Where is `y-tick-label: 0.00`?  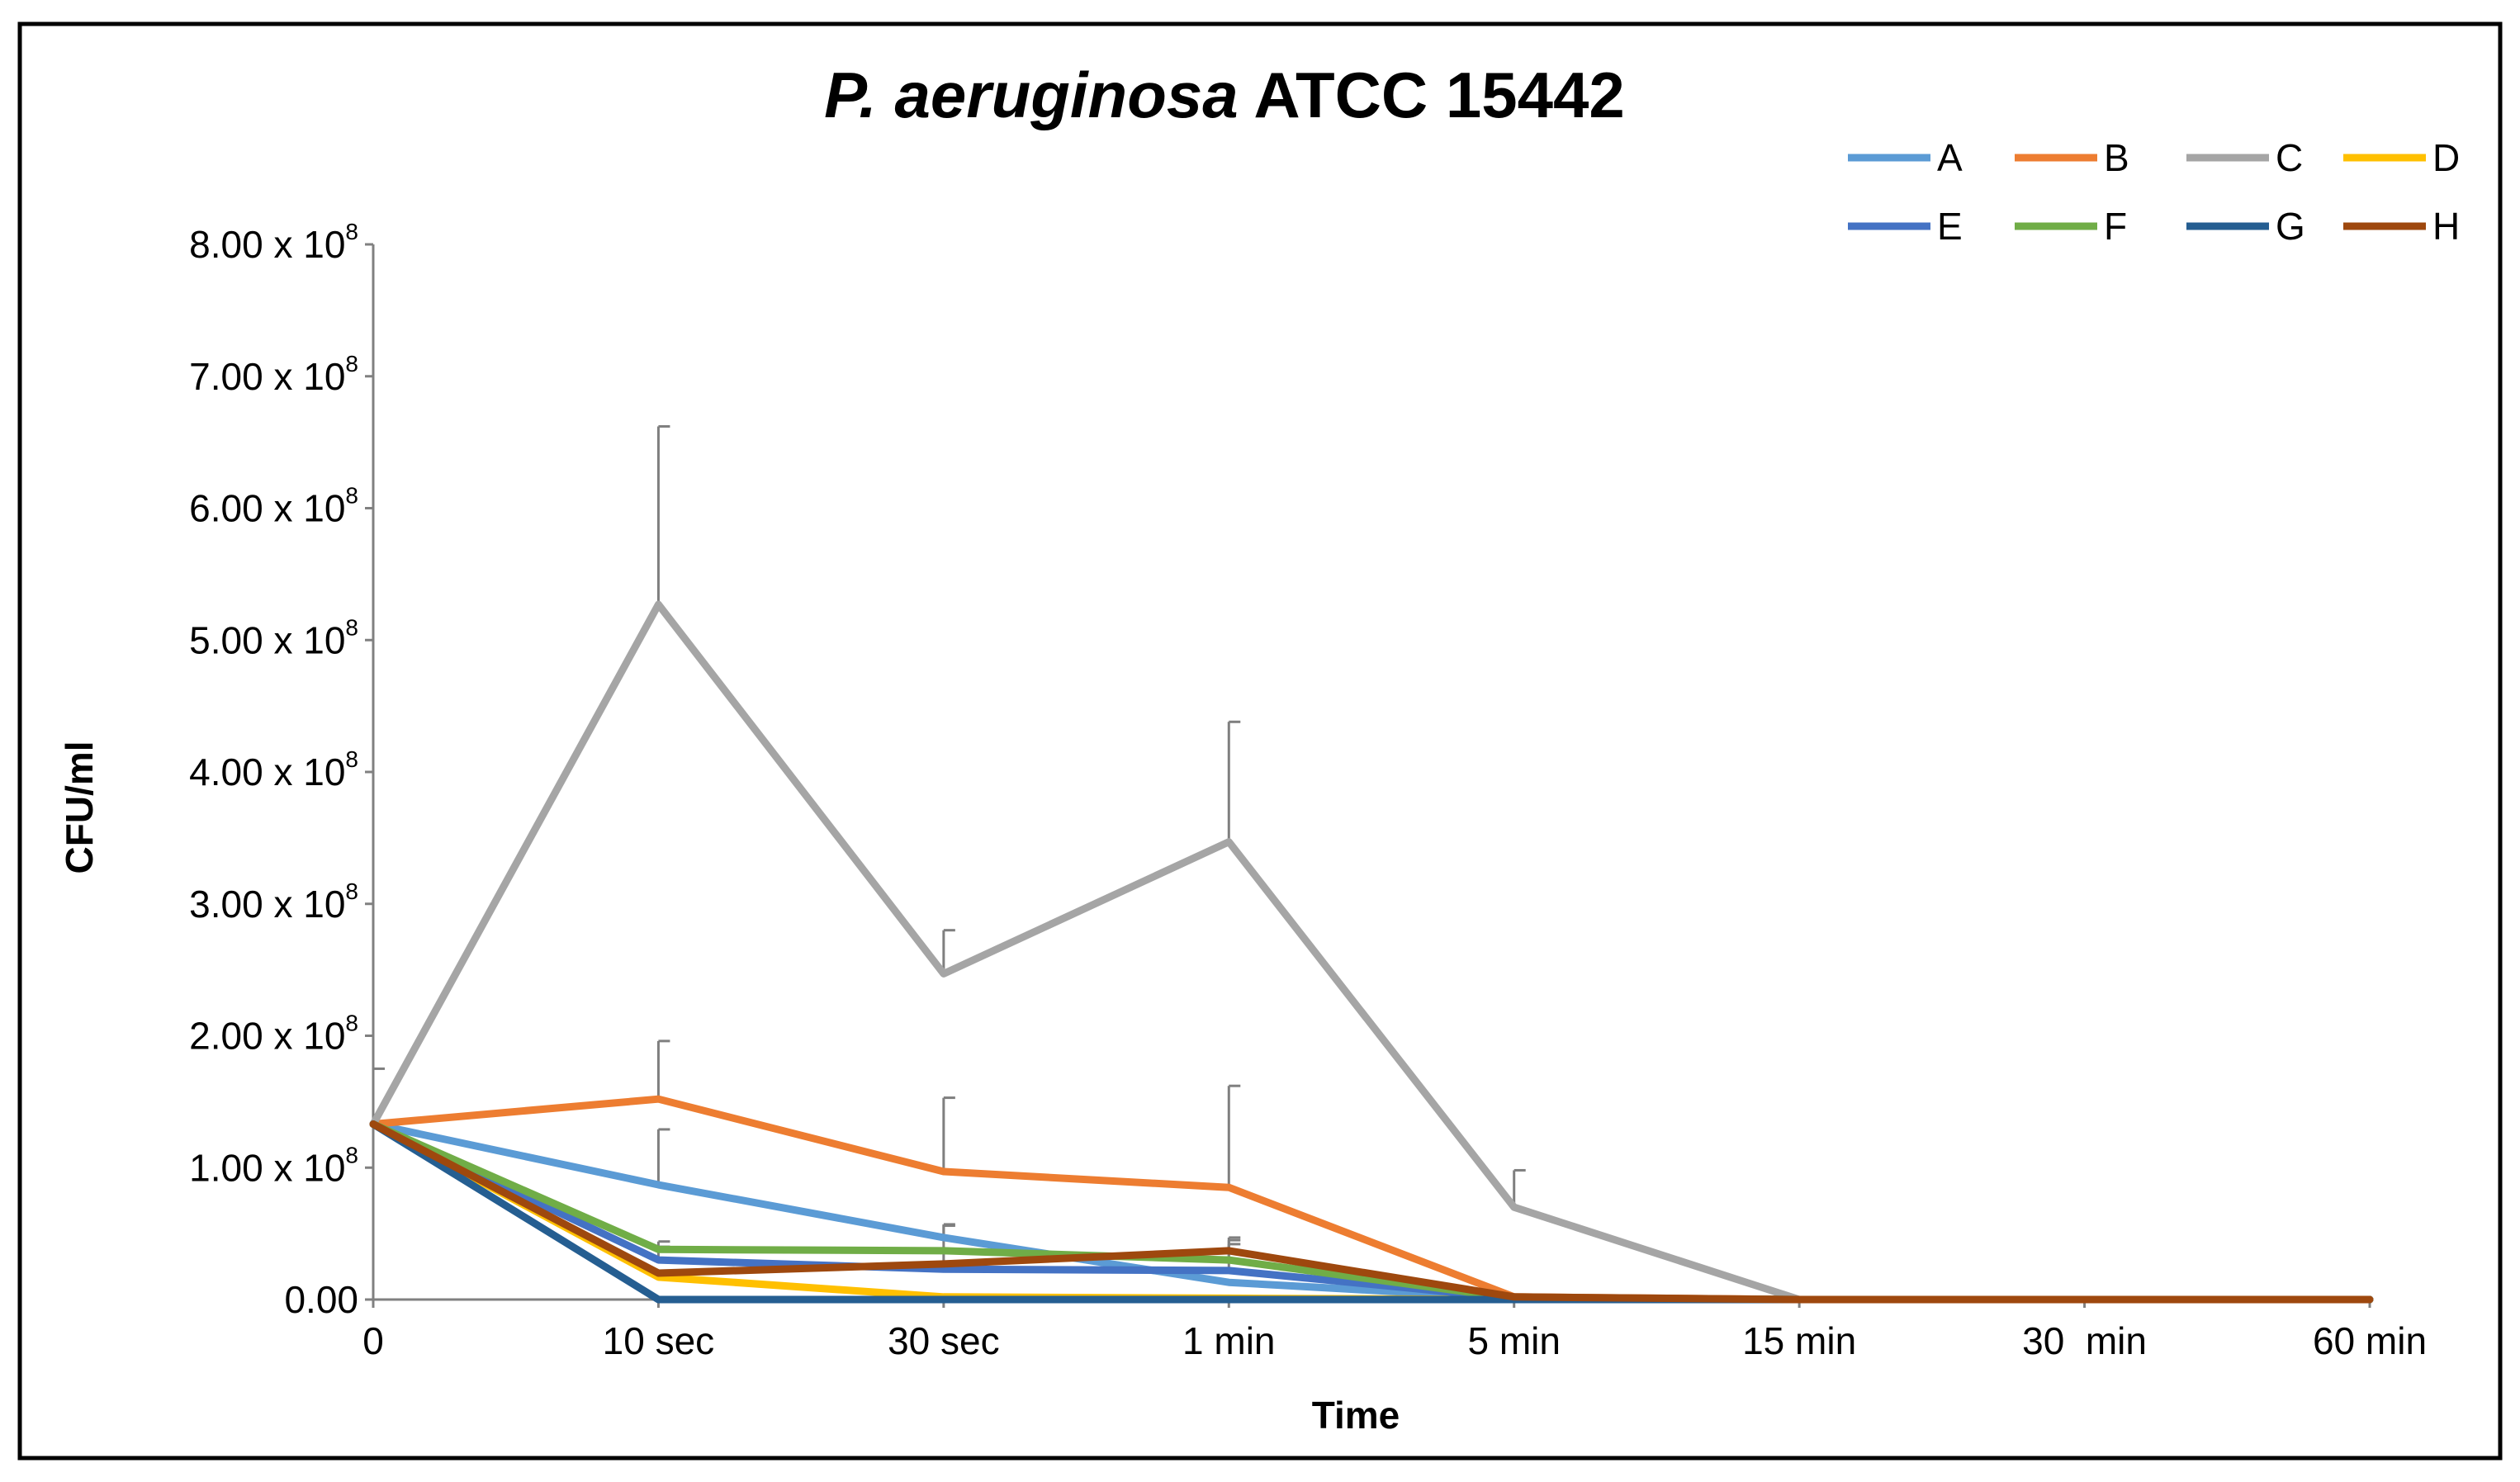
y-tick-label: 0.00 is located at coordinates (321, 1299).